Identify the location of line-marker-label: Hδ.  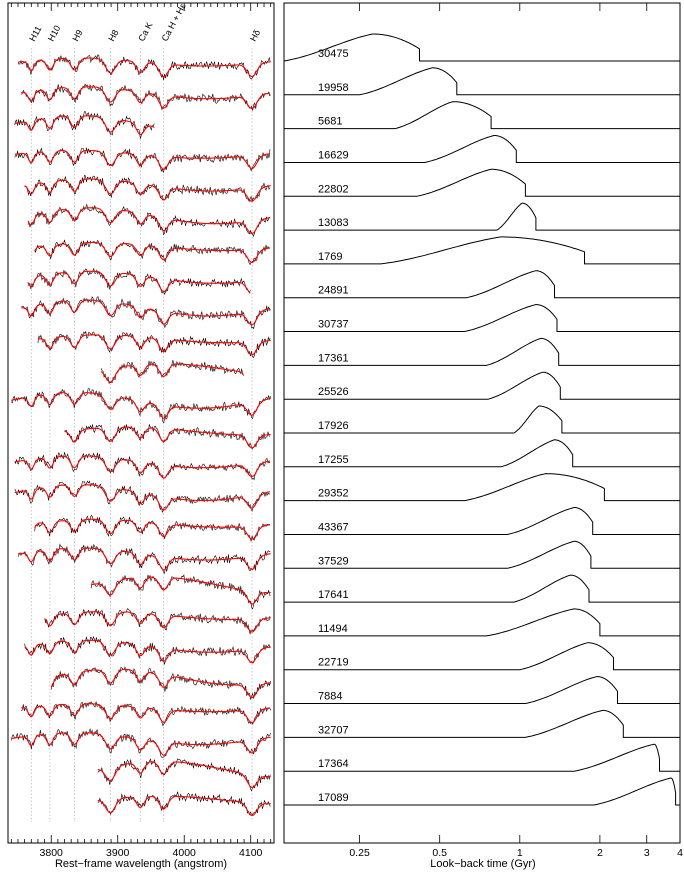
(255, 35).